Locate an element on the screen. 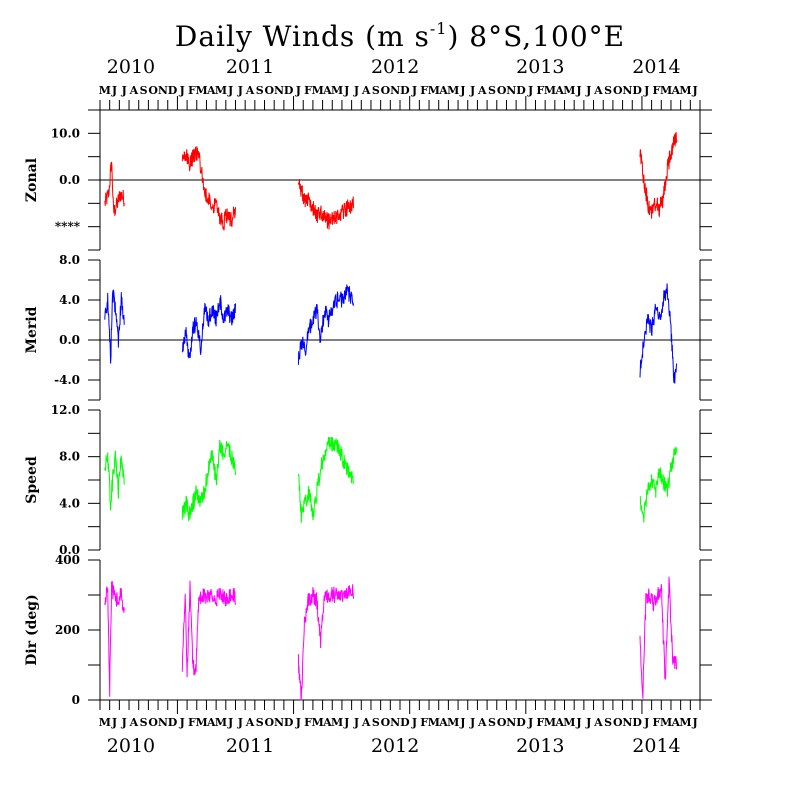 This screenshot has height=800, width=800. year-label-bottom: 2012 is located at coordinates (395, 746).